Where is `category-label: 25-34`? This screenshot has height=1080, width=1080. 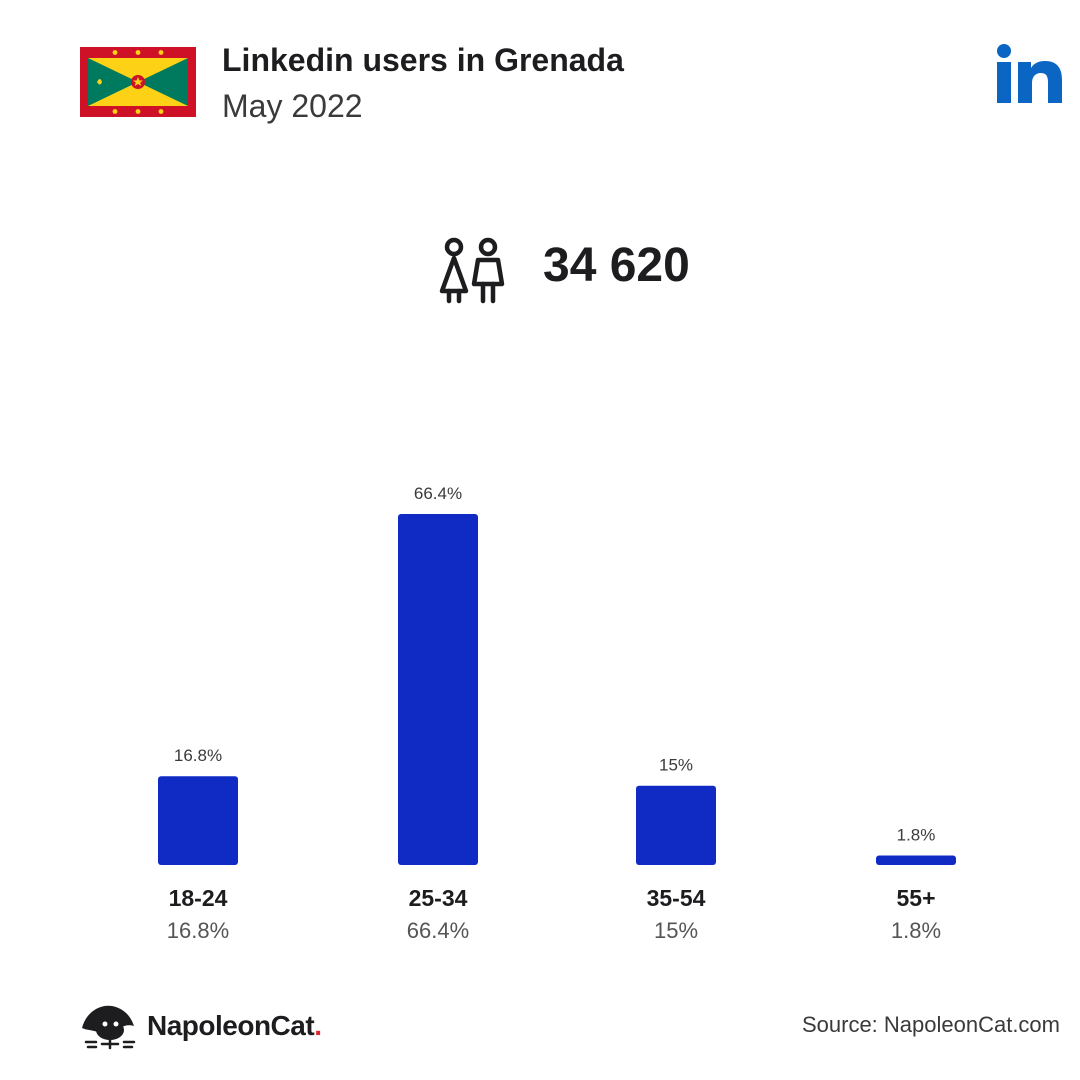
category-label: 25-34 is located at coordinates (438, 898).